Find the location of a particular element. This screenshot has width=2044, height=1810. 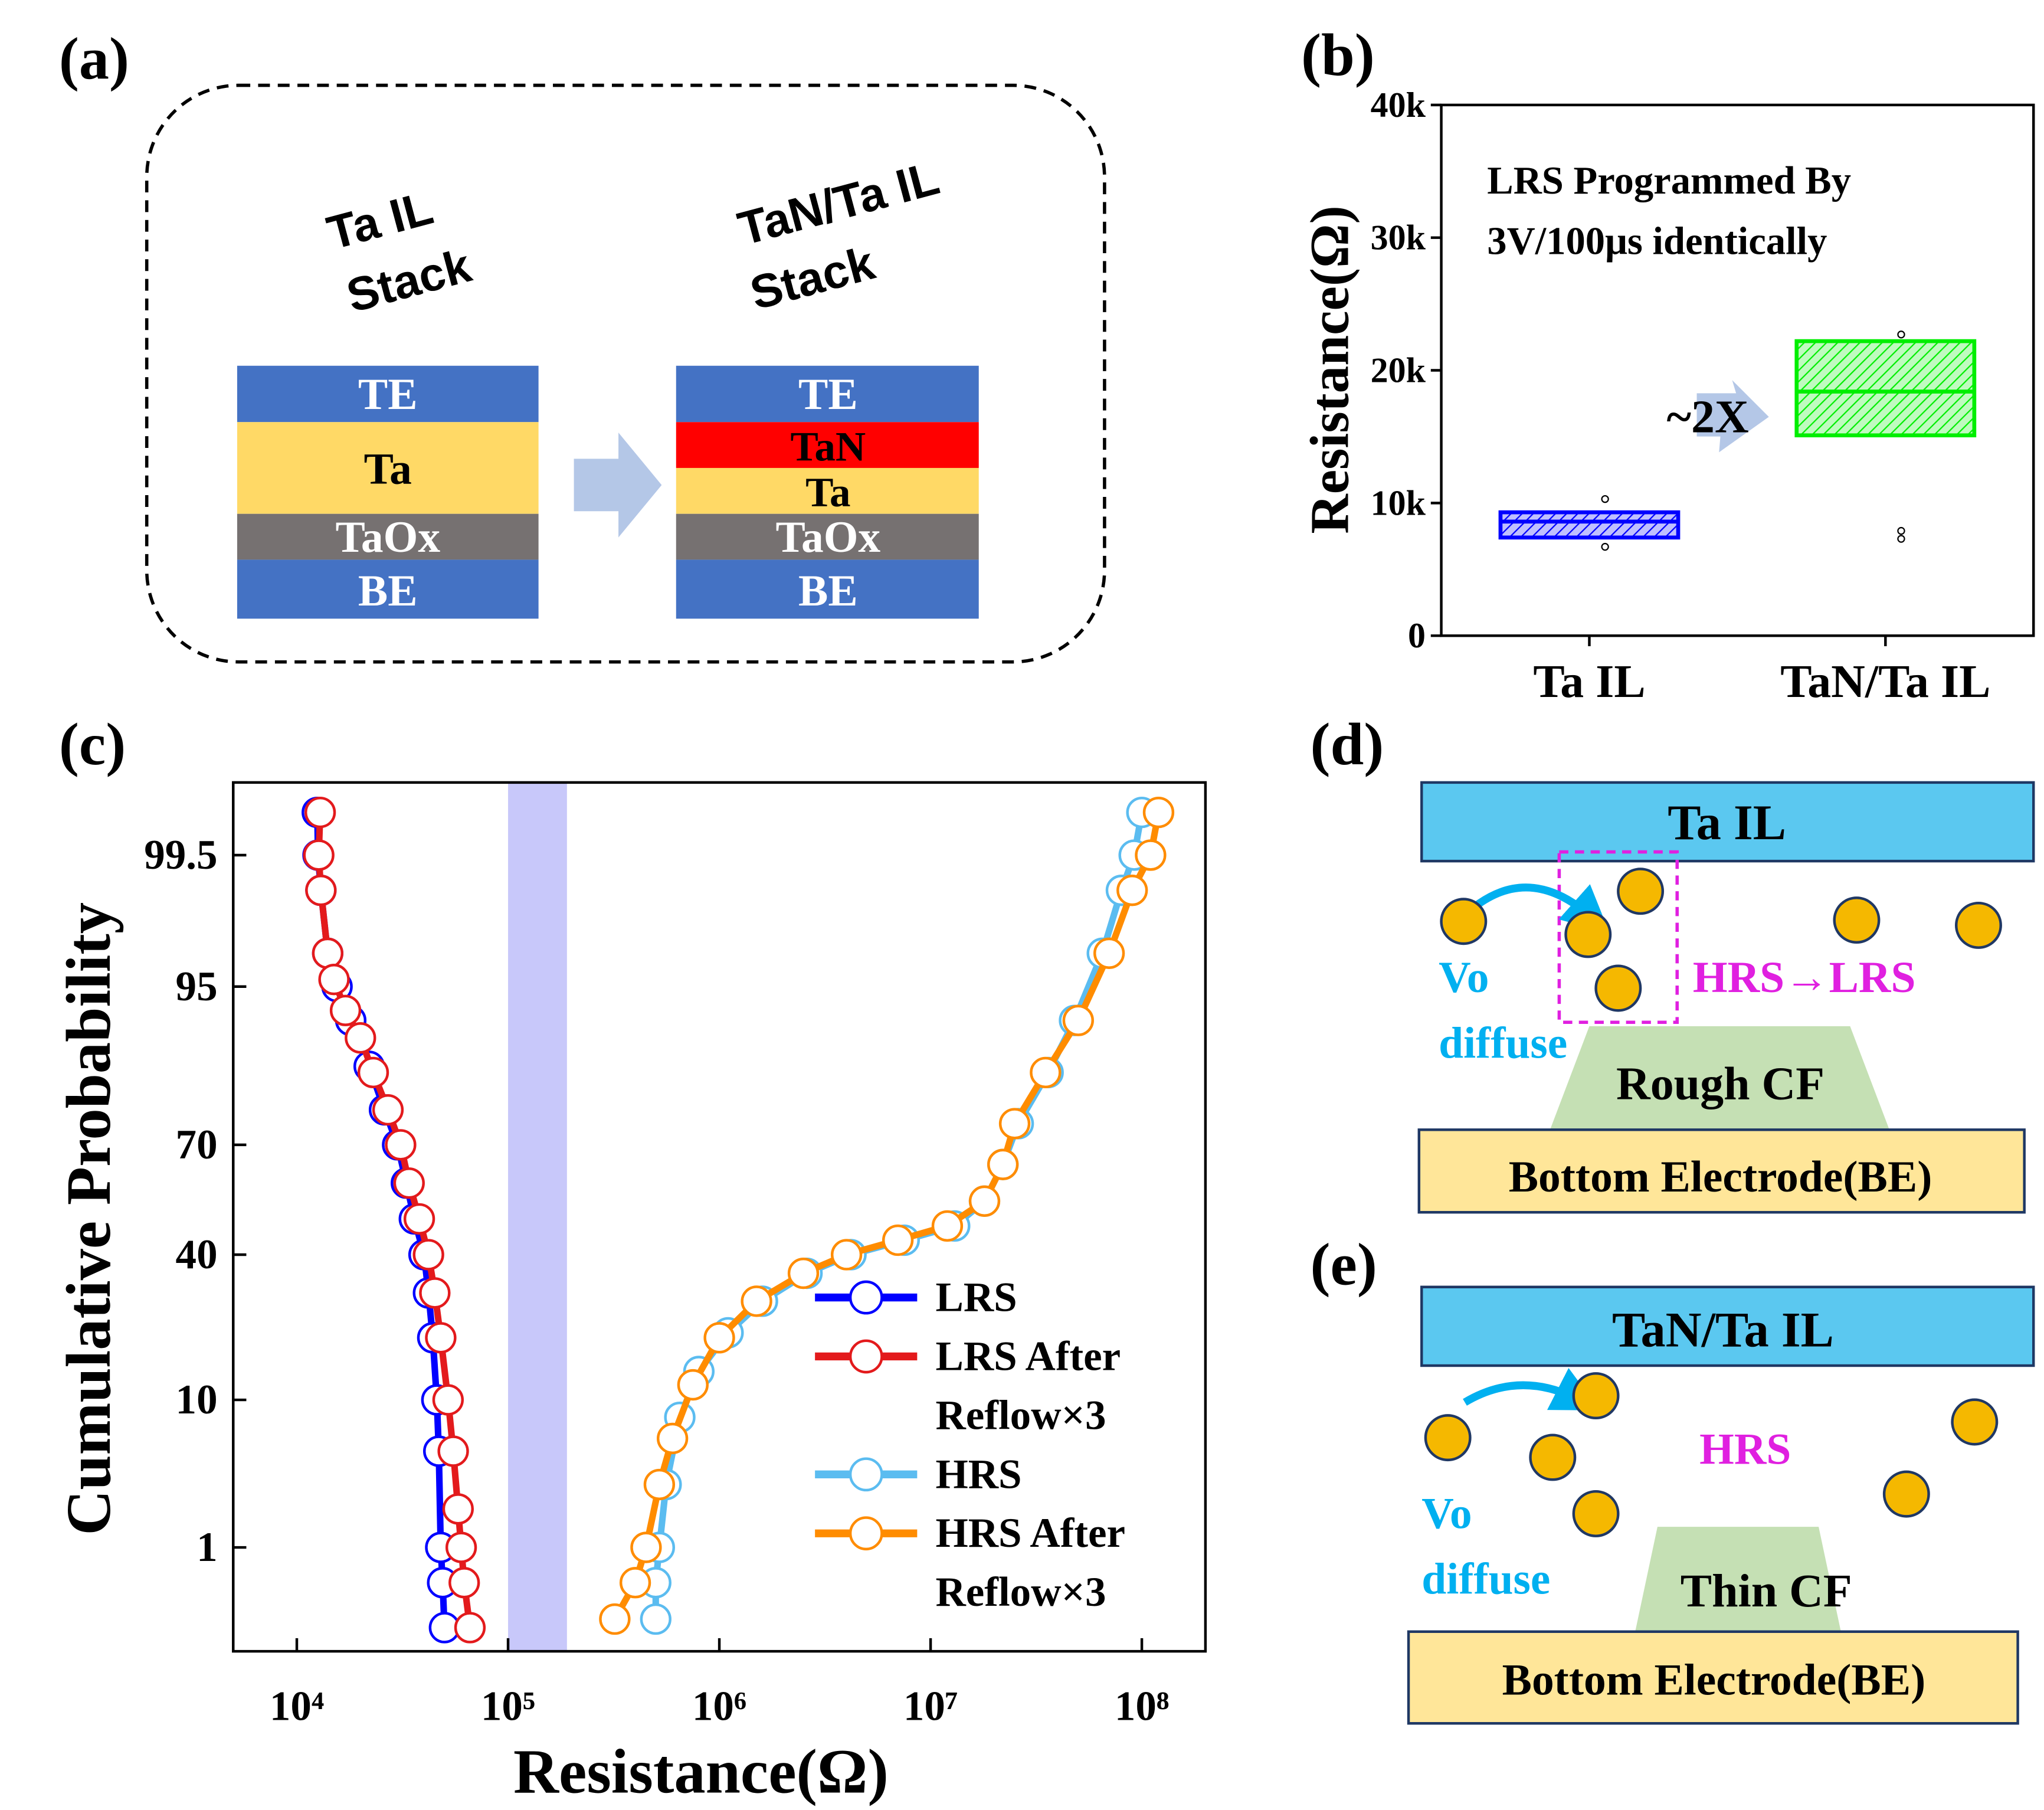

x-tick-label: 10⁴ is located at coordinates (297, 1706).